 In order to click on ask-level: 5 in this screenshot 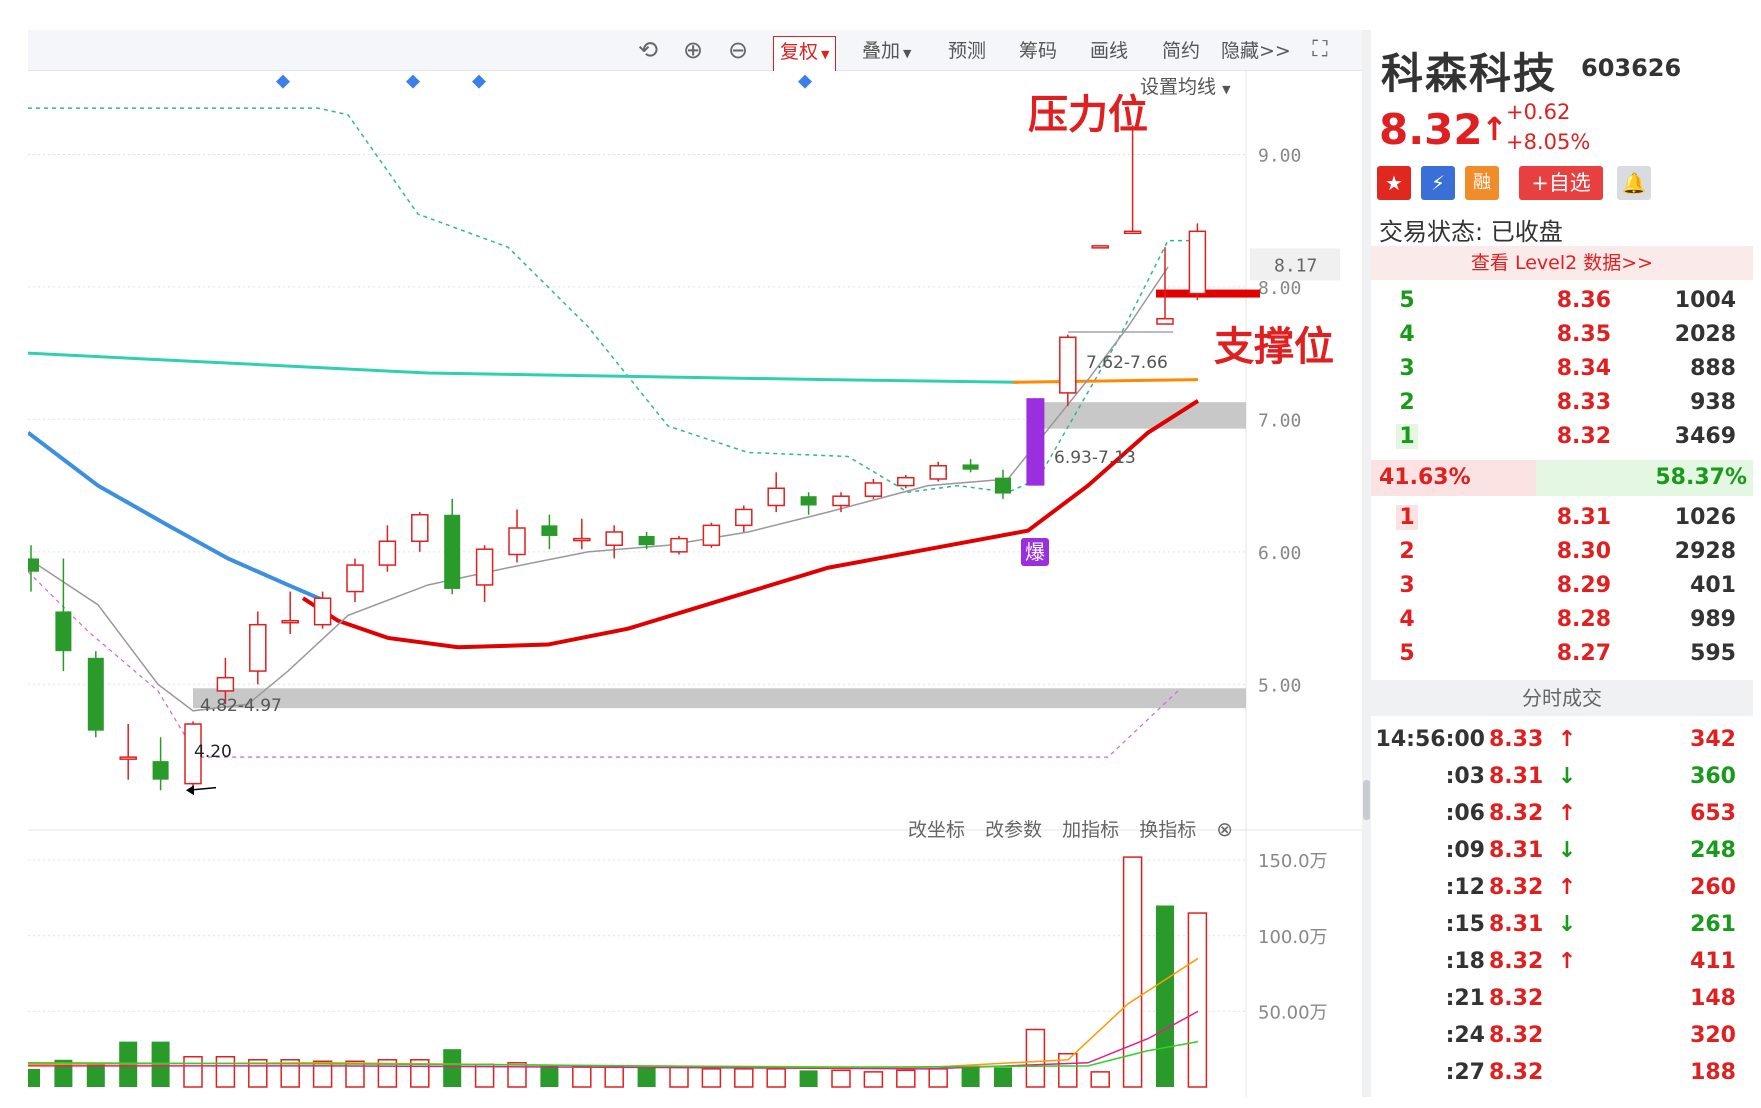, I will do `click(1407, 300)`.